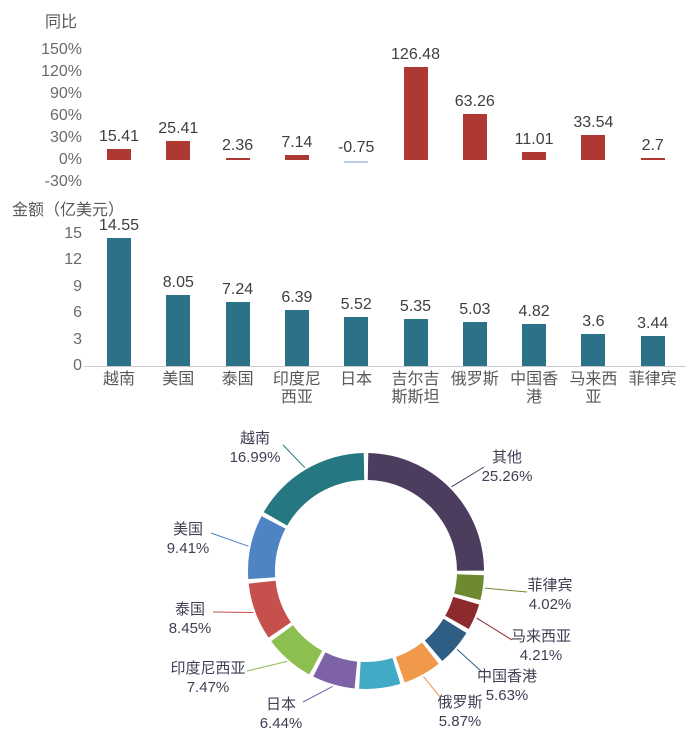 This screenshot has width=698, height=742. What do you see at coordinates (541, 655) in the screenshot?
I see `donut-slice-percent: 4.21%` at bounding box center [541, 655].